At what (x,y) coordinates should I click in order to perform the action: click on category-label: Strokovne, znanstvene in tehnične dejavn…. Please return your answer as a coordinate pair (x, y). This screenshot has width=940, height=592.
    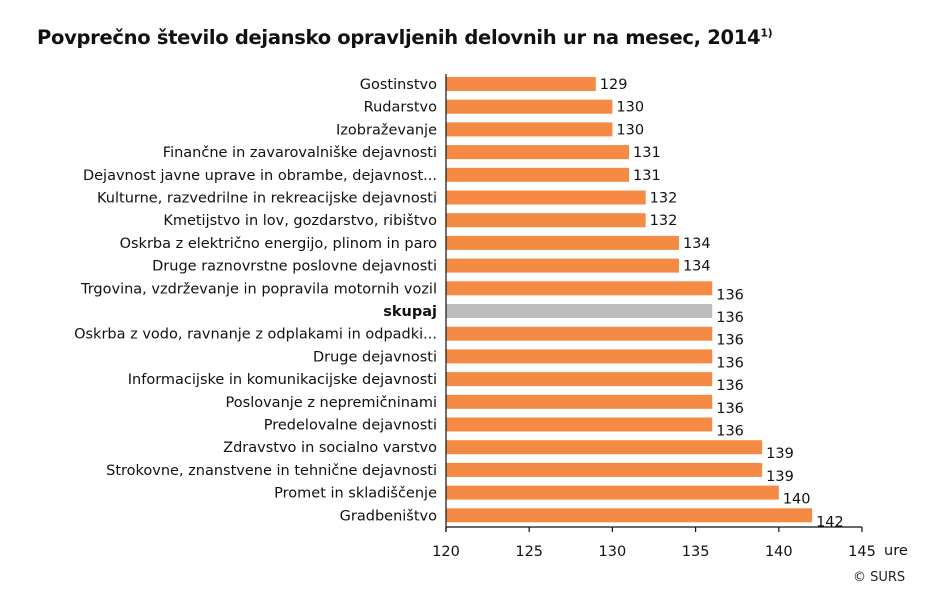
    Looking at the image, I should click on (271, 471).